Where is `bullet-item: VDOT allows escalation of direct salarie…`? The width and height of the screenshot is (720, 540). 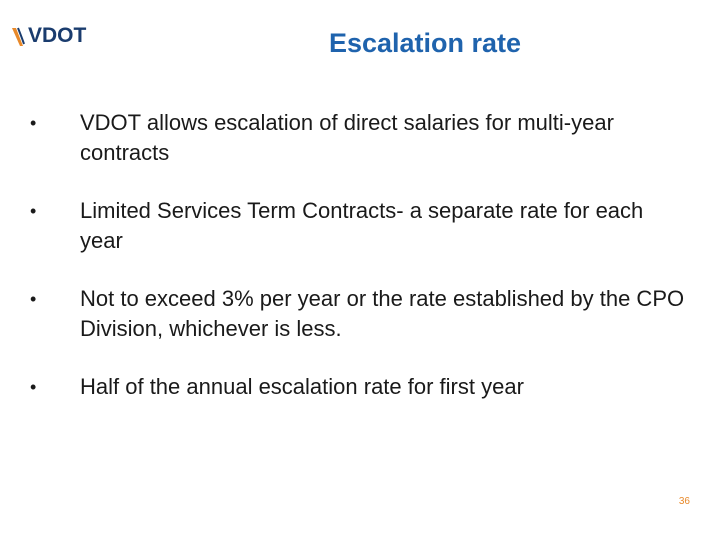 bullet-item: VDOT allows escalation of direct salarie… is located at coordinates (360, 138).